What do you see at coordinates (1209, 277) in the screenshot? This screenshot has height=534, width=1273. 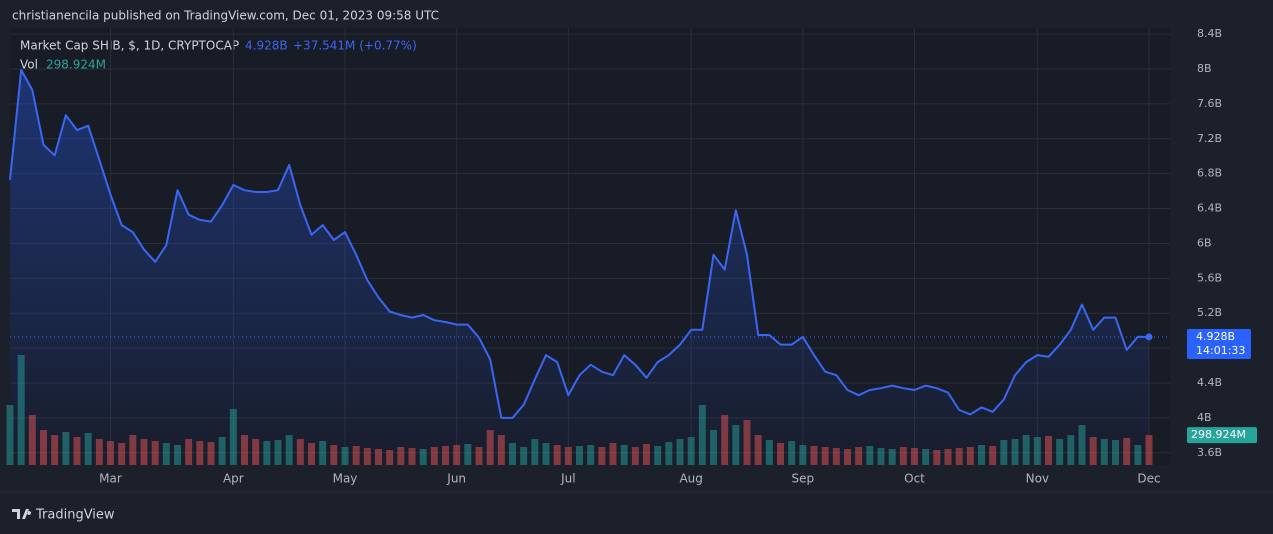 I see `y-tick-label: 5.6B` at bounding box center [1209, 277].